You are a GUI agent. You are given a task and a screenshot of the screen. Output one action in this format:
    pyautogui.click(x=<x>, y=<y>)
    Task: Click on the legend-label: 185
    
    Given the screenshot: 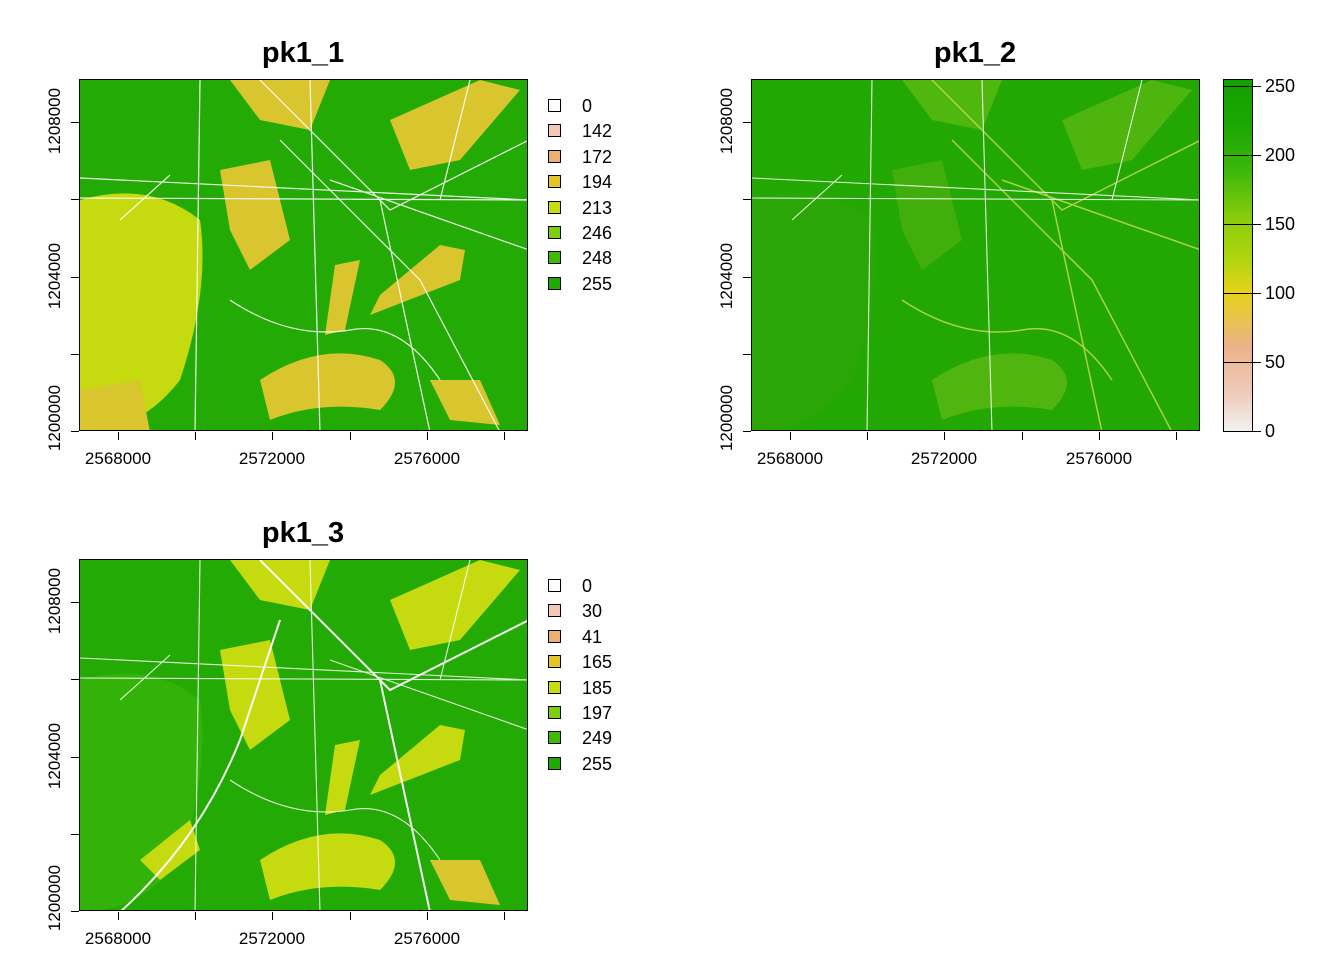 What is the action you would take?
    pyautogui.click(x=597, y=687)
    